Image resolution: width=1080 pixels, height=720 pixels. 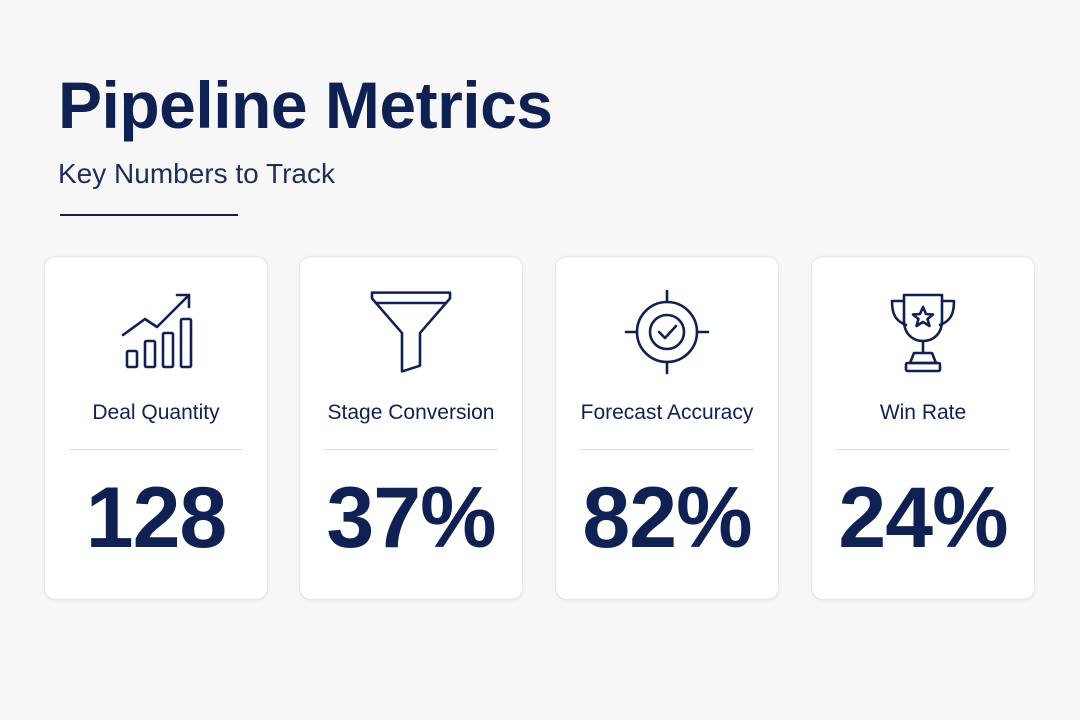 What do you see at coordinates (411, 518) in the screenshot?
I see `metric-value: 37%` at bounding box center [411, 518].